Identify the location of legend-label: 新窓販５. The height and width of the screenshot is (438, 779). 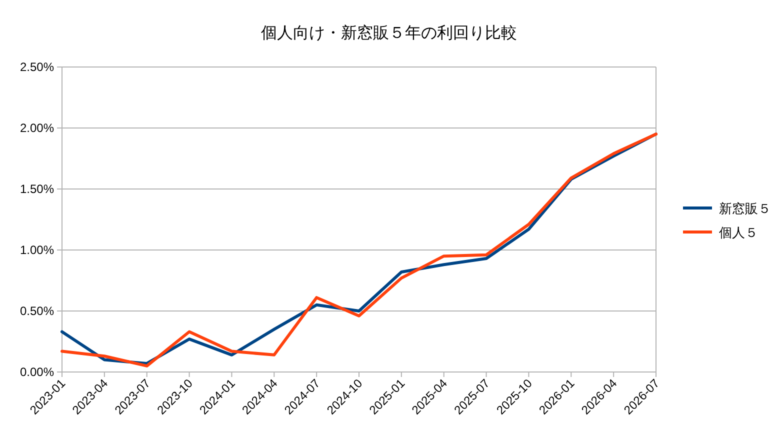
(745, 208).